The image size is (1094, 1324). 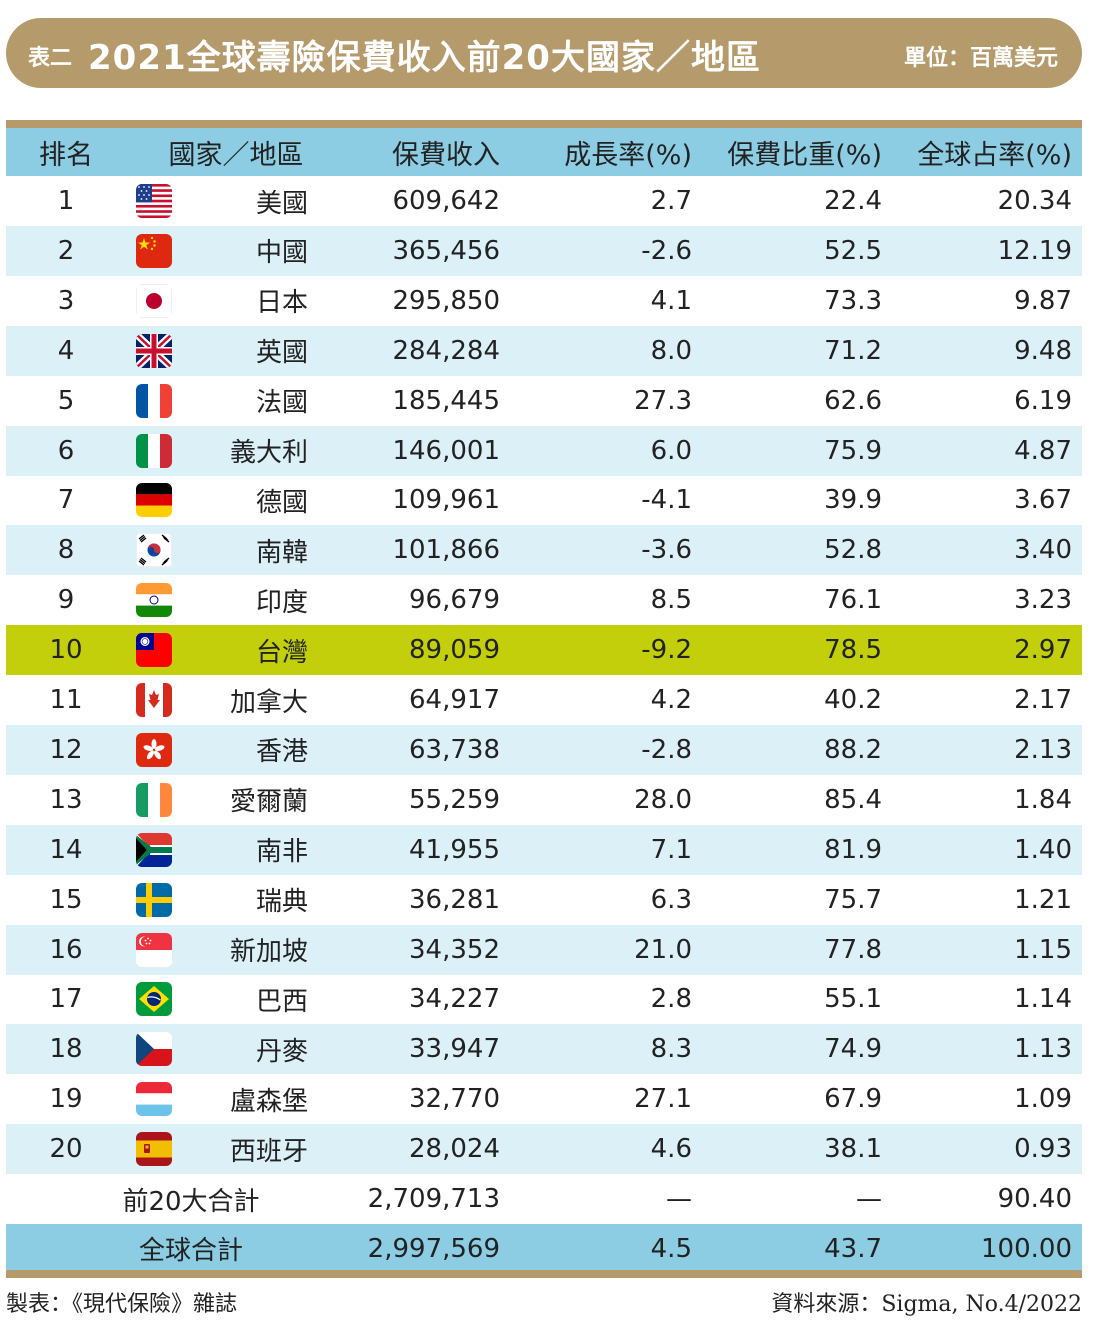 I want to click on header-share: 全球占率(%), so click(x=994, y=155).